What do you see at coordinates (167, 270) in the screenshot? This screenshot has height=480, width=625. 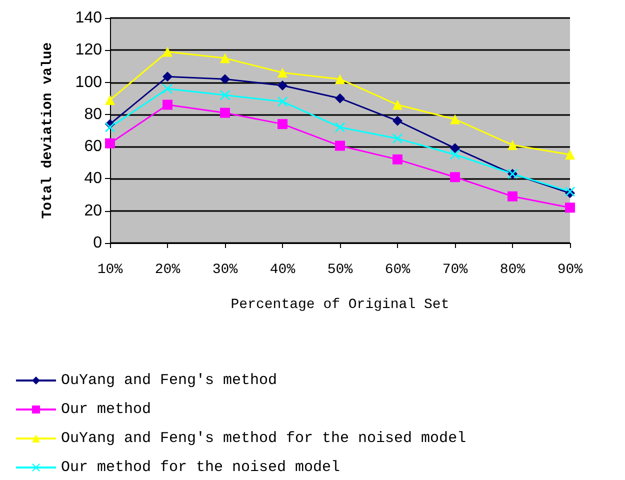 I see `x-tick-label: 20%` at bounding box center [167, 270].